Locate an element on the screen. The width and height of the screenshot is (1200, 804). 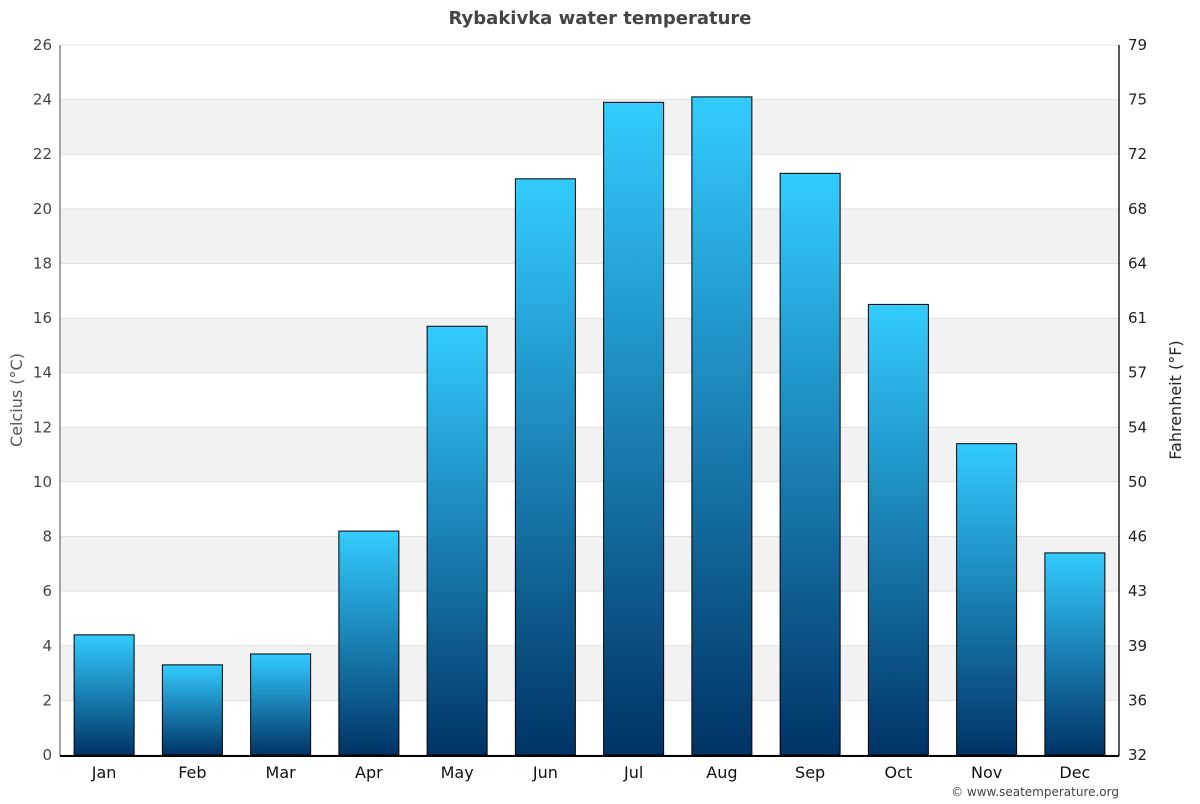
bar-oct is located at coordinates (898, 529).